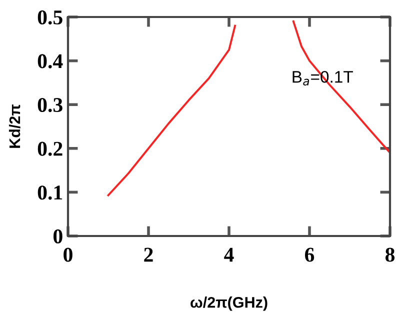 The image size is (402, 326). What do you see at coordinates (50, 17) in the screenshot?
I see `y-tick-label: 0.5` at bounding box center [50, 17].